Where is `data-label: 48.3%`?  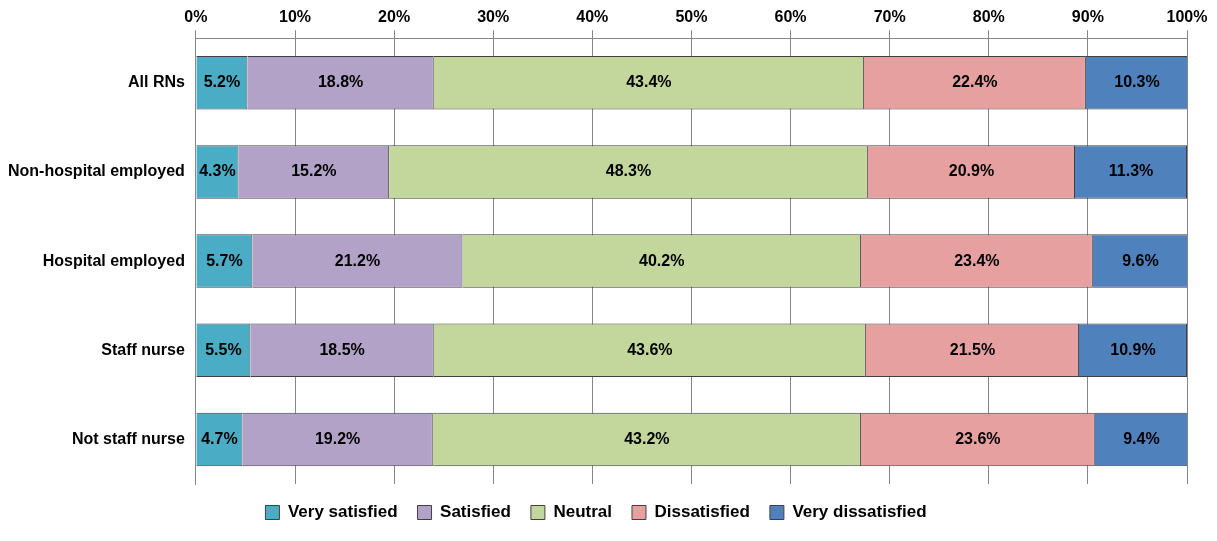
data-label: 48.3% is located at coordinates (628, 171).